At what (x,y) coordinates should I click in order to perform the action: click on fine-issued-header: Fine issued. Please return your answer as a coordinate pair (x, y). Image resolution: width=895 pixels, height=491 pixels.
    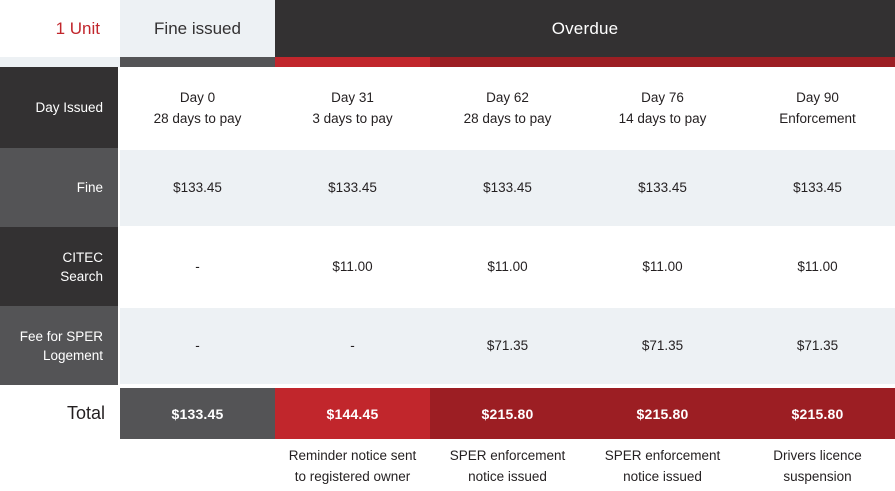
    Looking at the image, I should click on (197, 28).